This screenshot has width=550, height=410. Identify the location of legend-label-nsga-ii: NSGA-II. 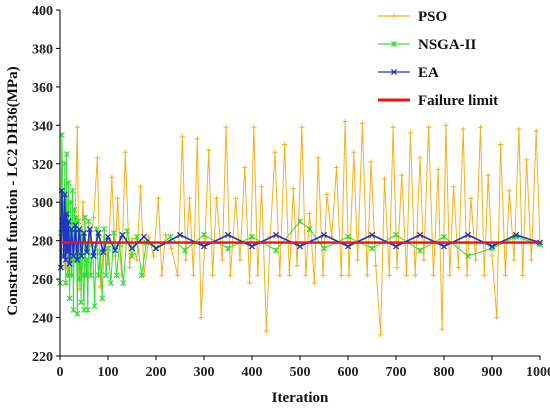
(447, 45).